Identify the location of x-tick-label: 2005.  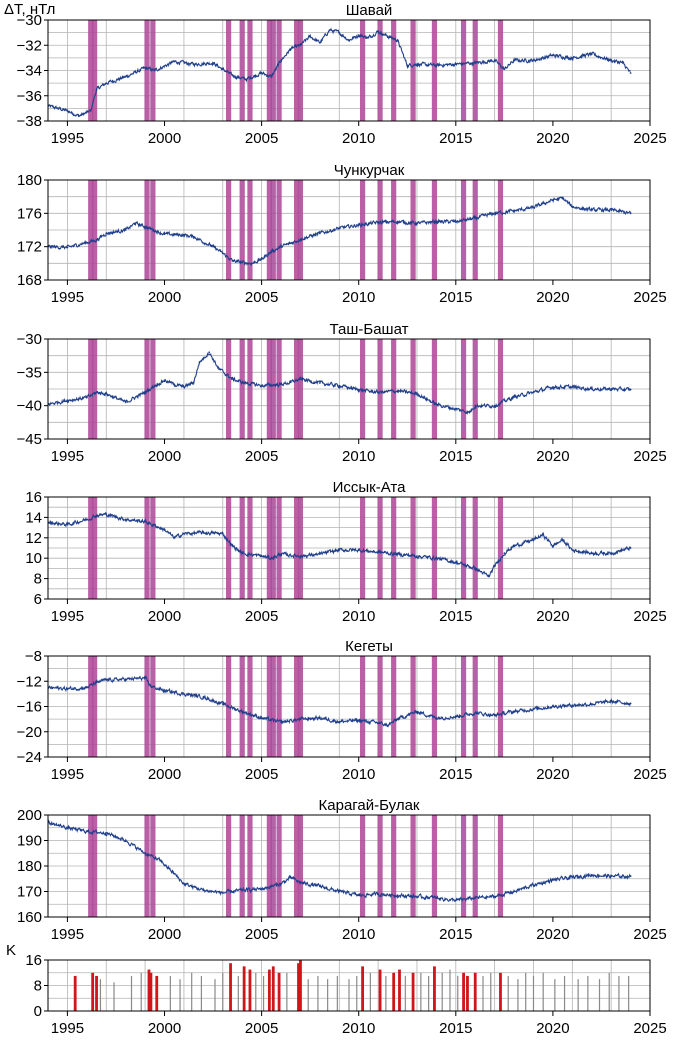
(261, 297).